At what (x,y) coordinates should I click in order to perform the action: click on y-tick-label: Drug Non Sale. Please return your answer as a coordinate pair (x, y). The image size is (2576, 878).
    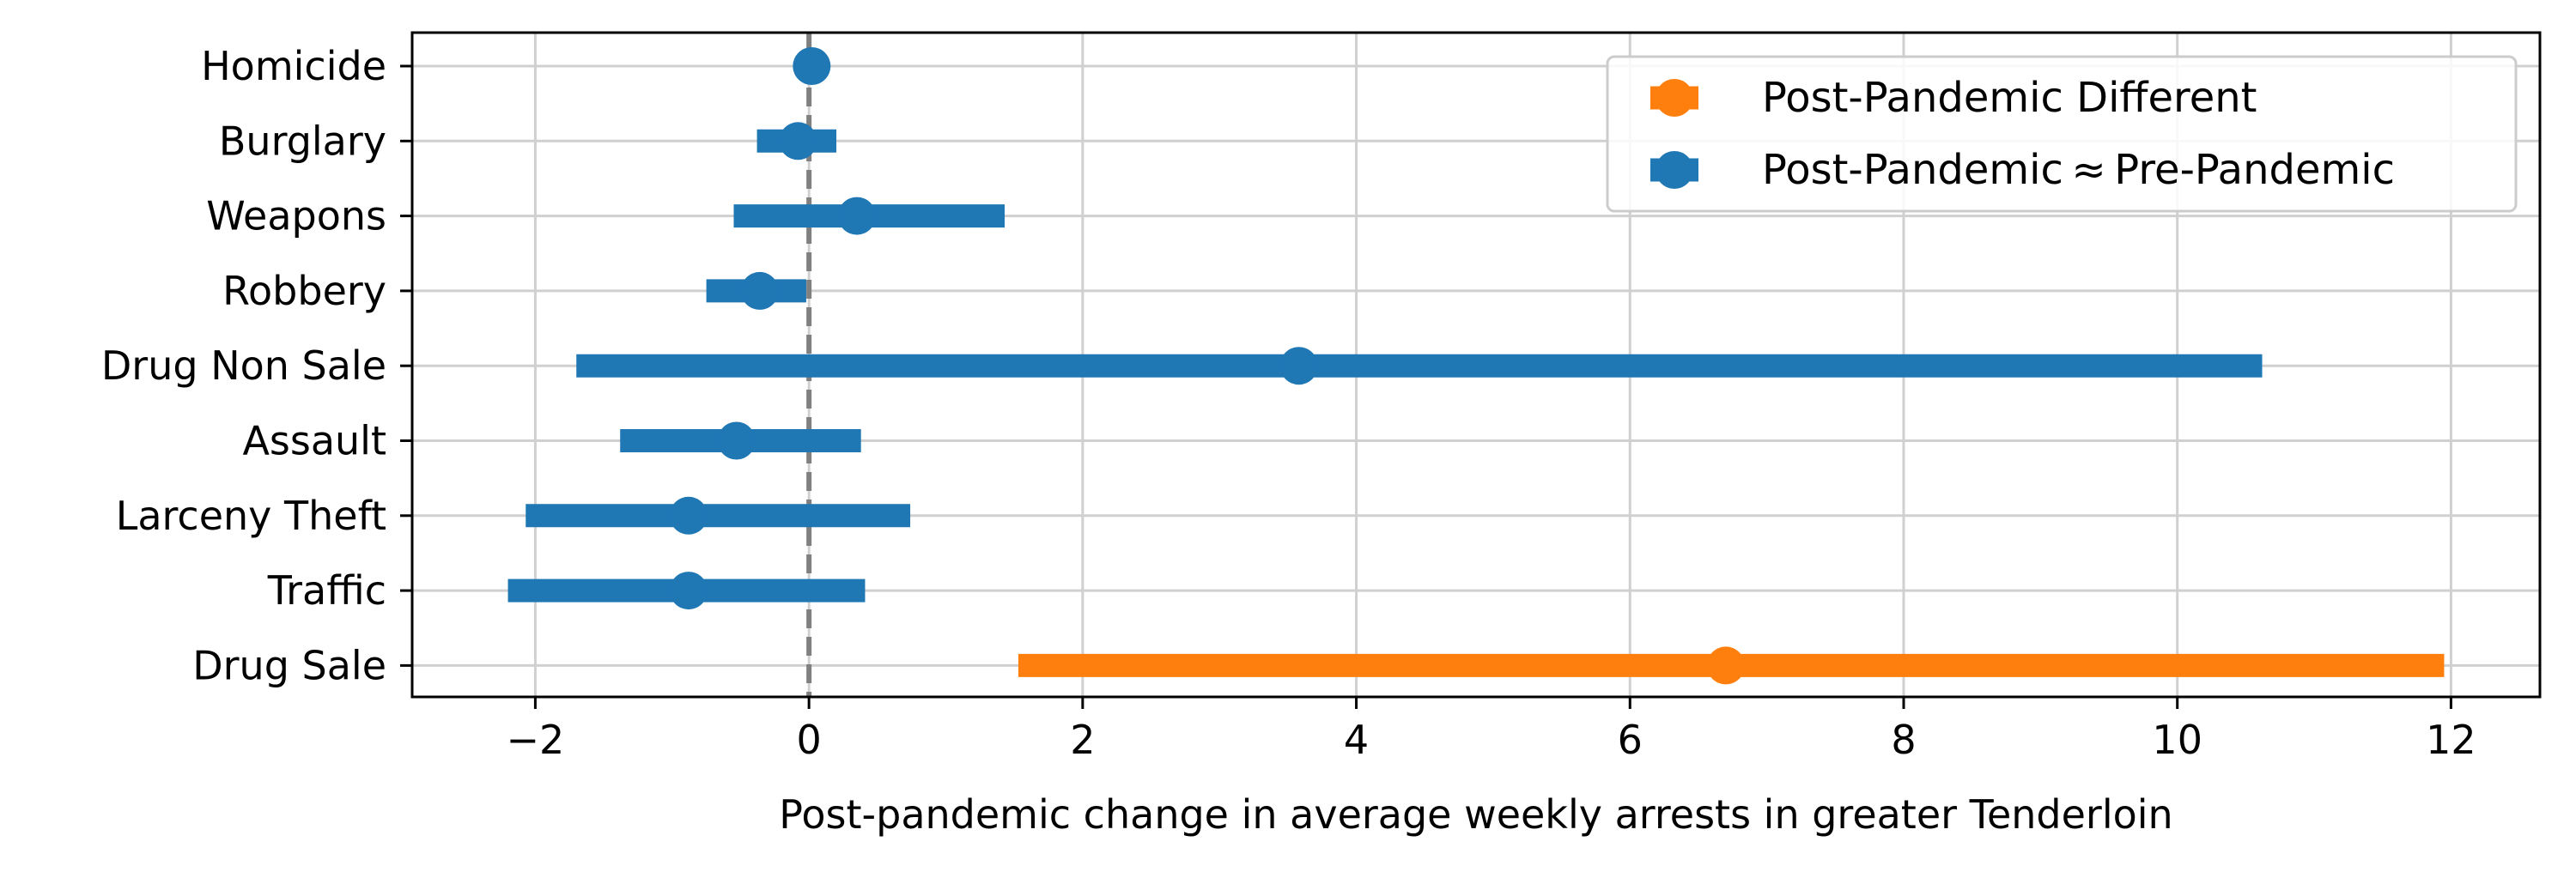
    Looking at the image, I should click on (243, 365).